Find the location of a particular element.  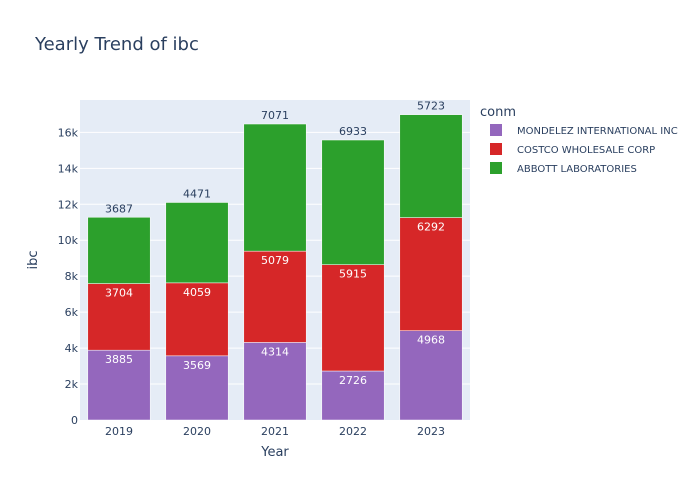

y-tick-label: 10k is located at coordinates (68, 240).